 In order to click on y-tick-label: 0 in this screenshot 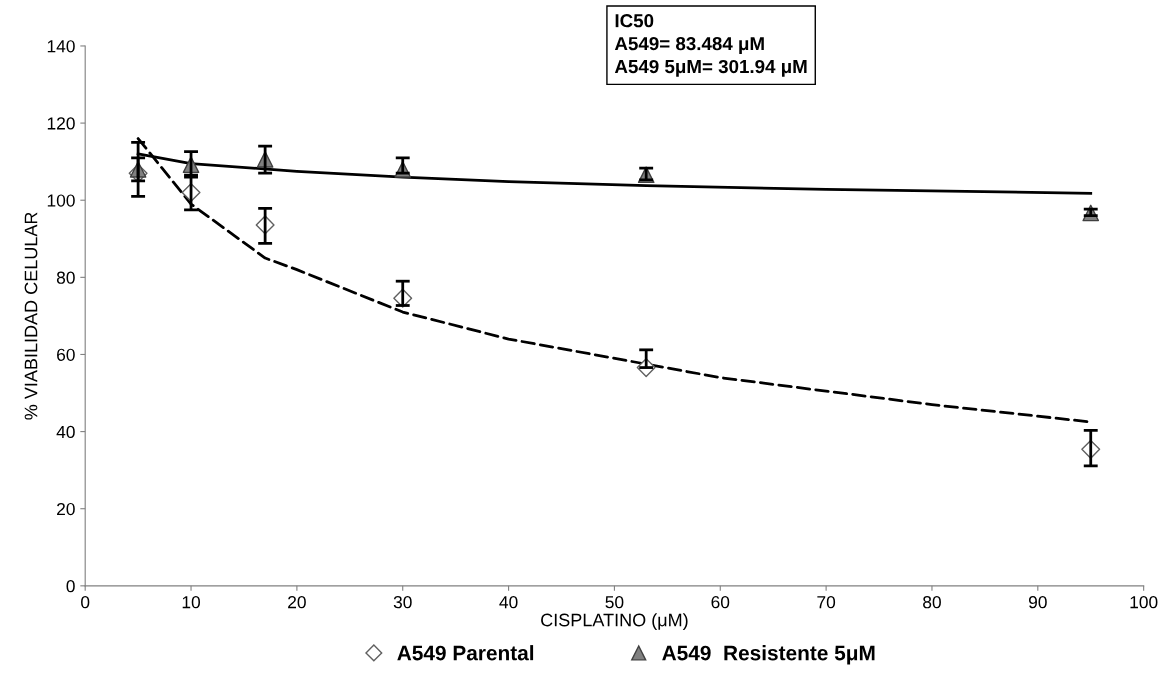, I will do `click(70, 586)`.